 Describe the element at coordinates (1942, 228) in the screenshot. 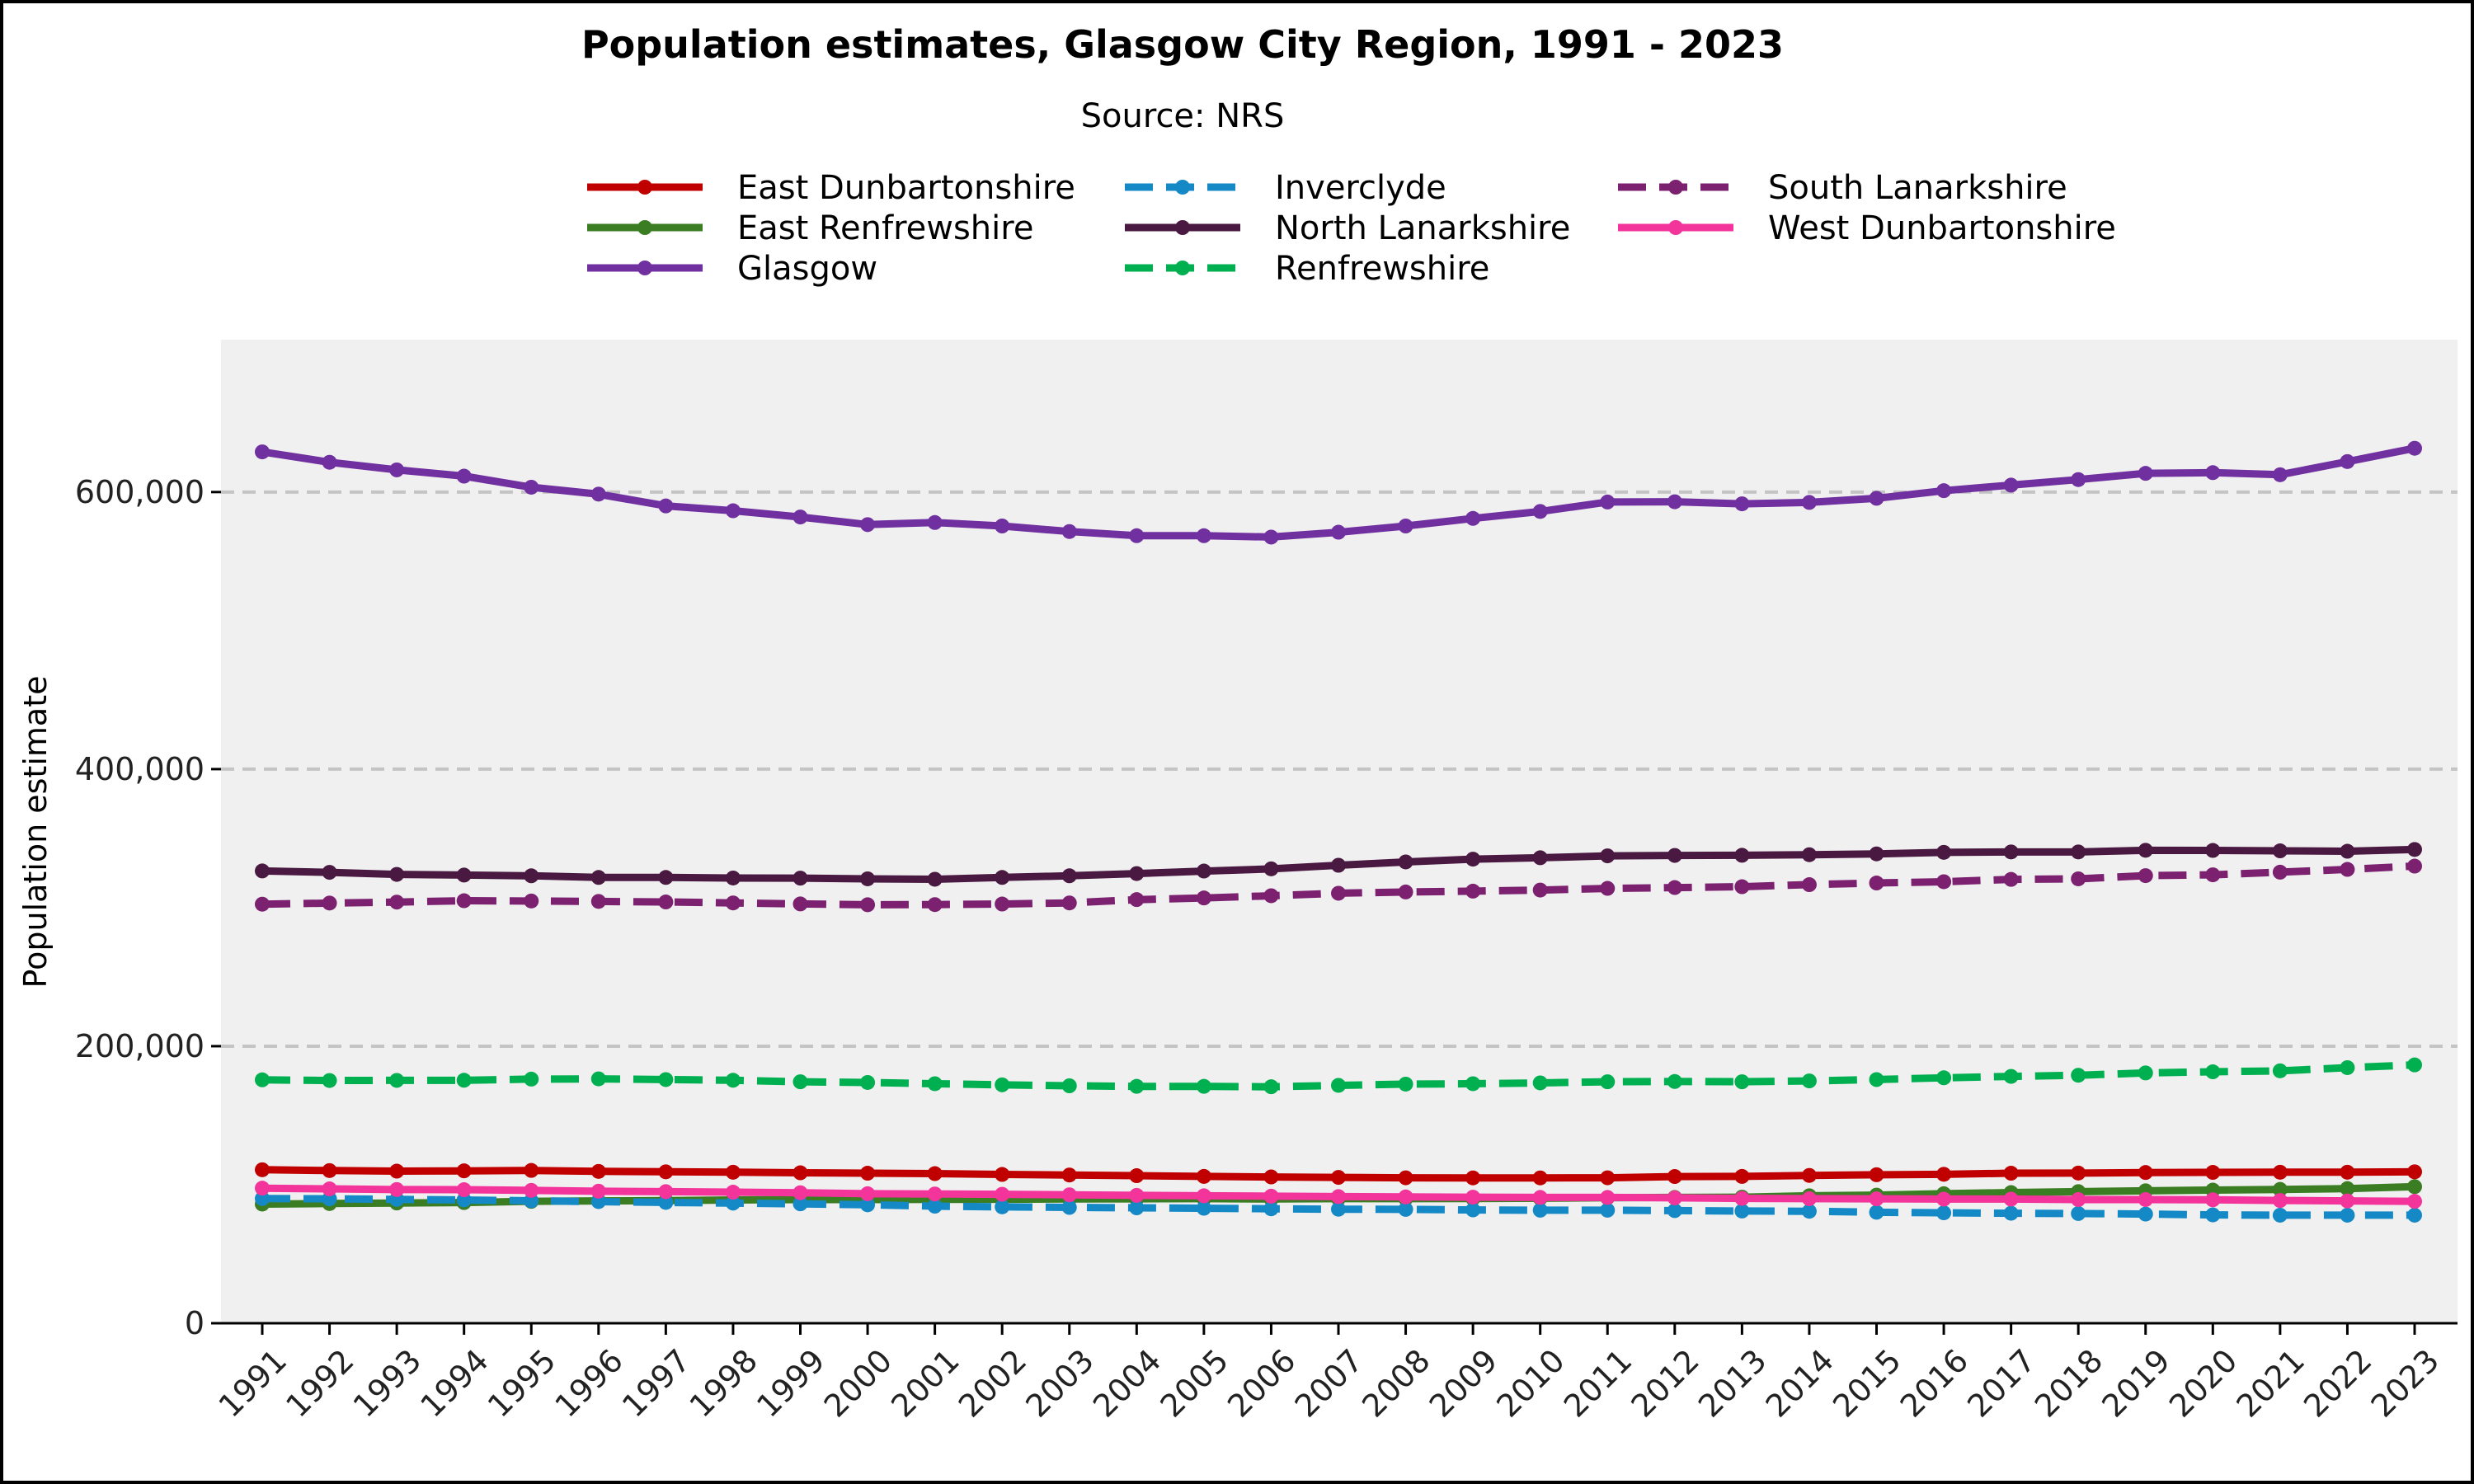

I see `legend-label: West Dunbartonshire` at that location.